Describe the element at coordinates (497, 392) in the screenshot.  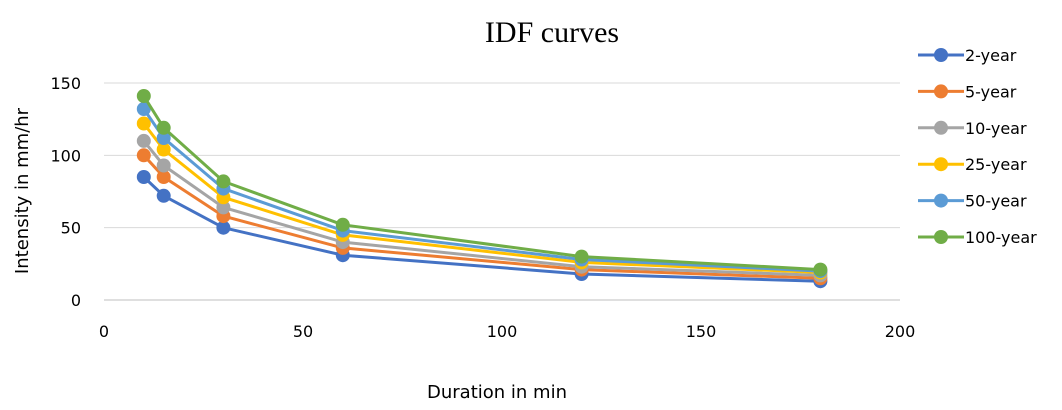
I see `x-axis-label: Duration in min` at that location.